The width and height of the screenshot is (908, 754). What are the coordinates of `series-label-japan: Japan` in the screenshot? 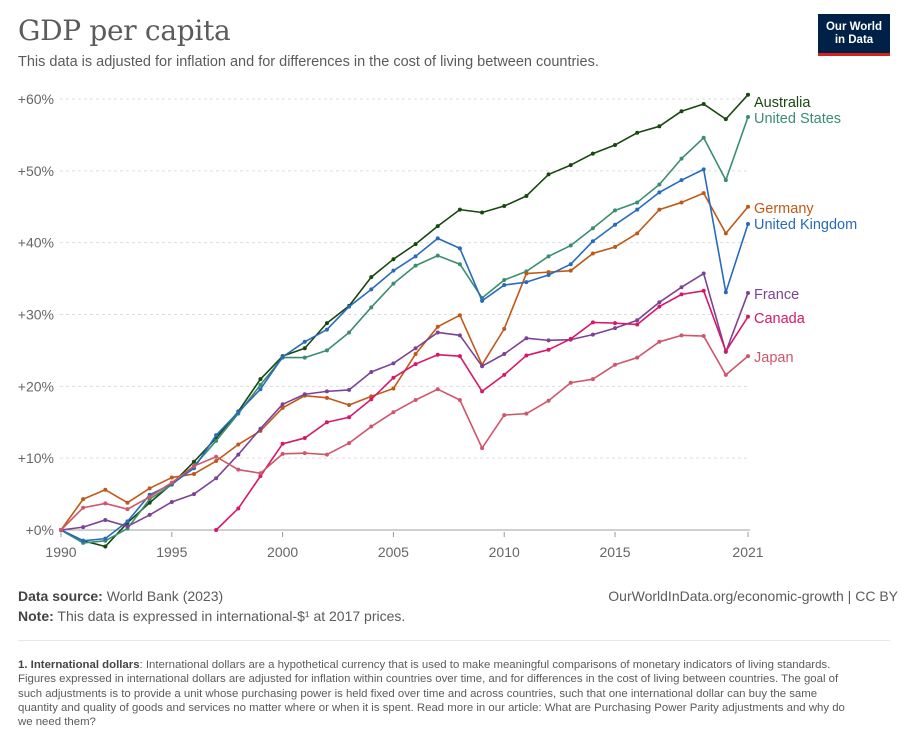 It's located at (774, 358).